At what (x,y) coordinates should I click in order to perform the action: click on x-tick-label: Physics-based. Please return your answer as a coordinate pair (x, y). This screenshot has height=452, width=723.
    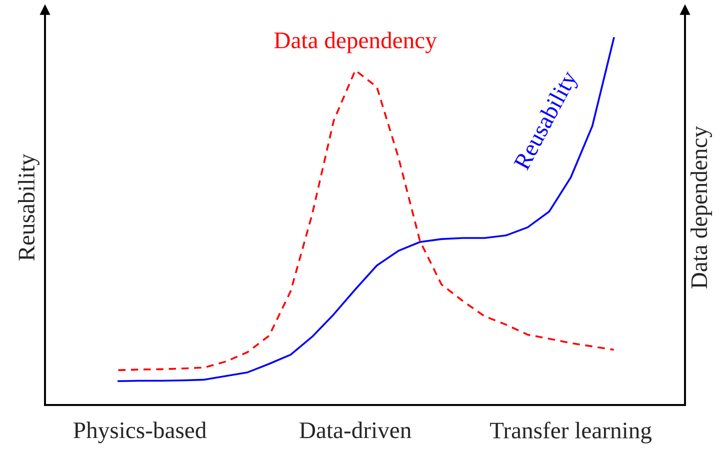
    Looking at the image, I should click on (140, 433).